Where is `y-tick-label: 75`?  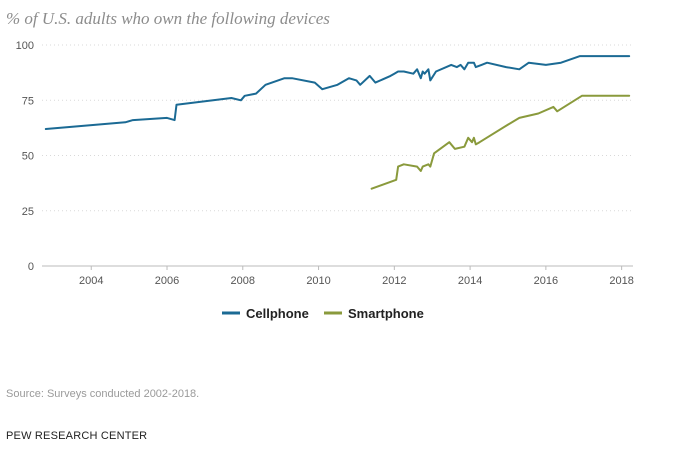
y-tick-label: 75 is located at coordinates (28, 101).